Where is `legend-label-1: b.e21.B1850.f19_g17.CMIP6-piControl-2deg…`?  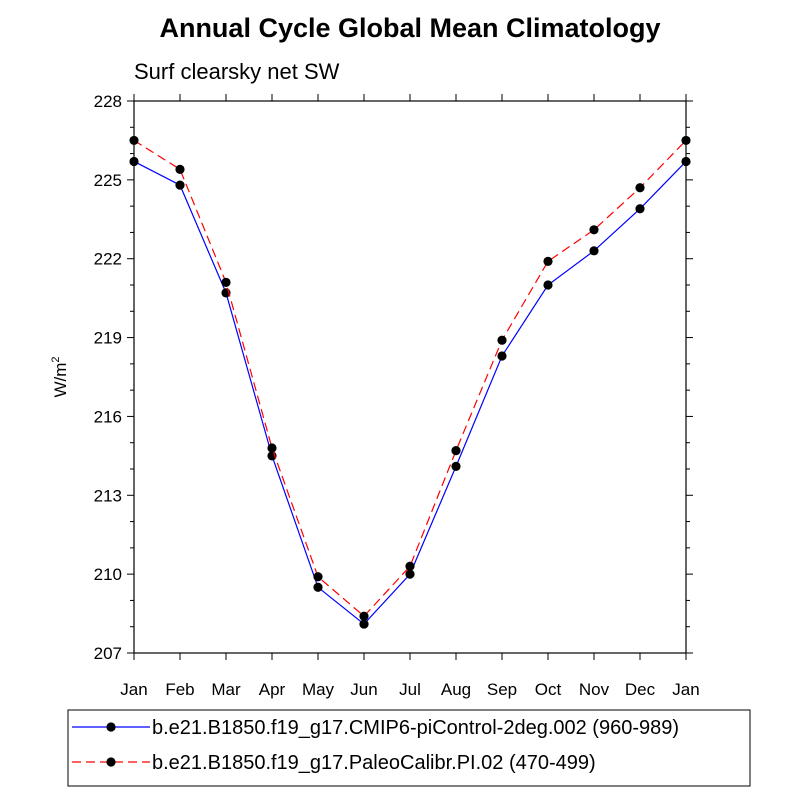
legend-label-1: b.e21.B1850.f19_g17.CMIP6-piControl-2deg… is located at coordinates (415, 728).